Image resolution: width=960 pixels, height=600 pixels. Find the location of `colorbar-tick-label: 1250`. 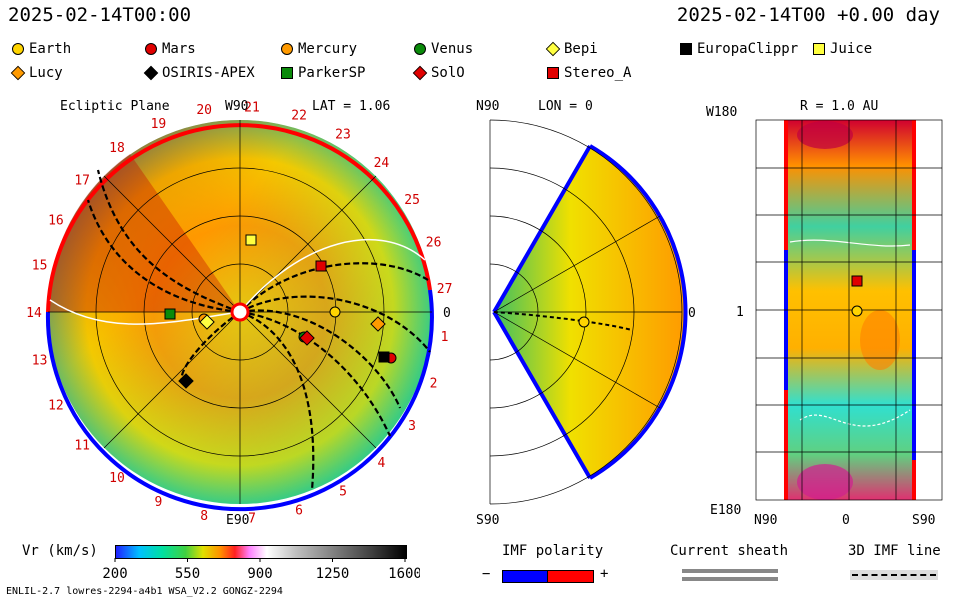

colorbar-tick-label: 1250 is located at coordinates (333, 574).